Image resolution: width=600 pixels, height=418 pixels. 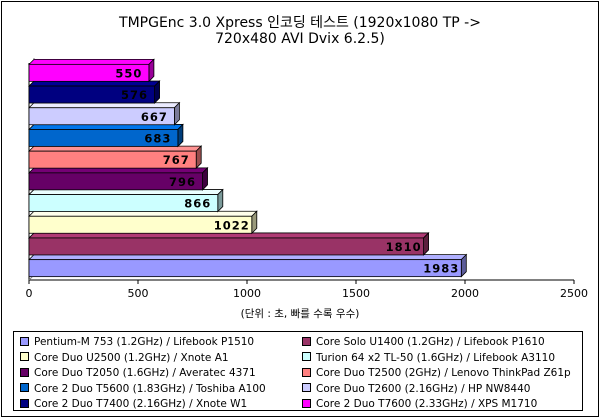 I want to click on legend-label: Core Duo U2500 (1.2GHz) / Xnote A1, so click(x=131, y=357).